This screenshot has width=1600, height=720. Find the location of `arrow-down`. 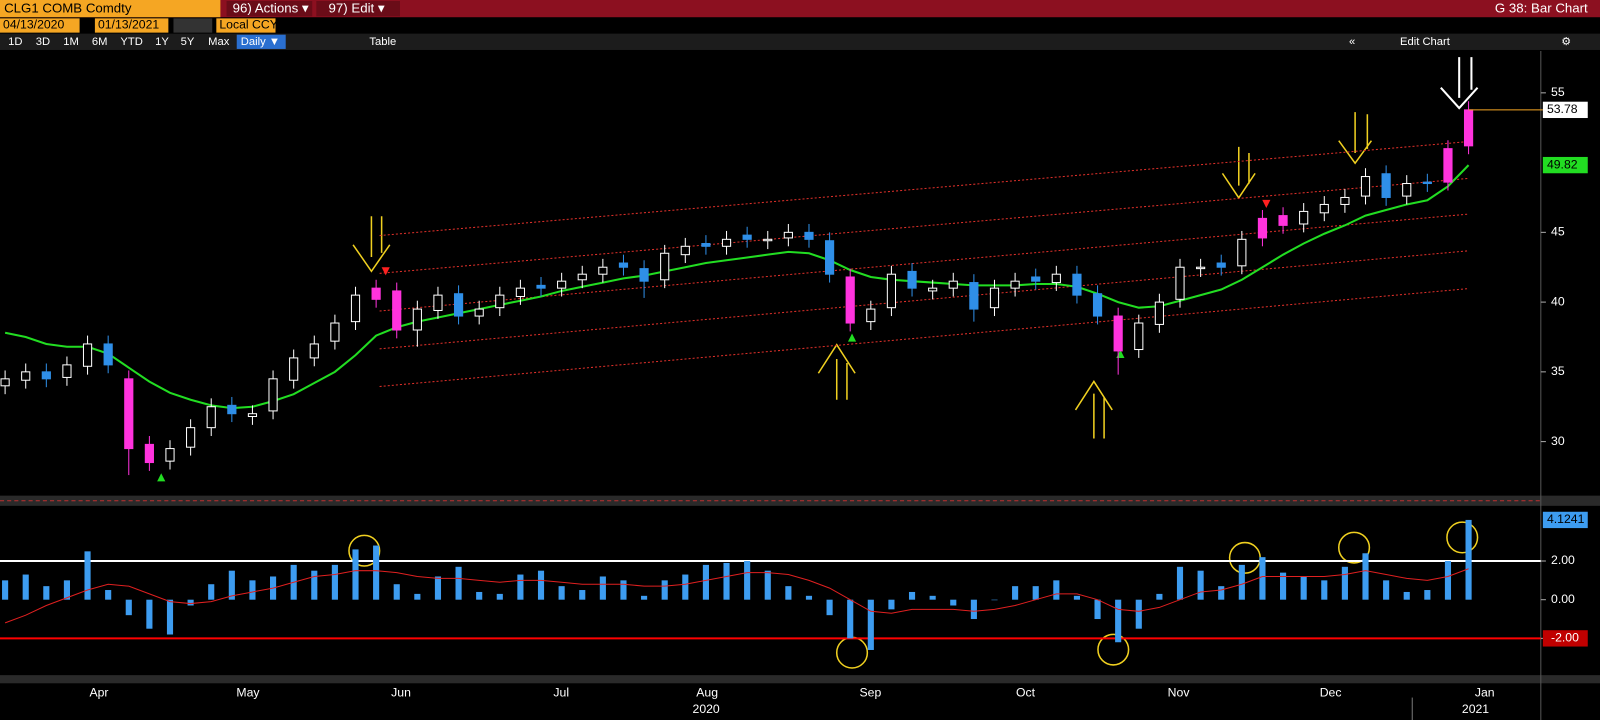

arrow-down is located at coordinates (1459, 83).